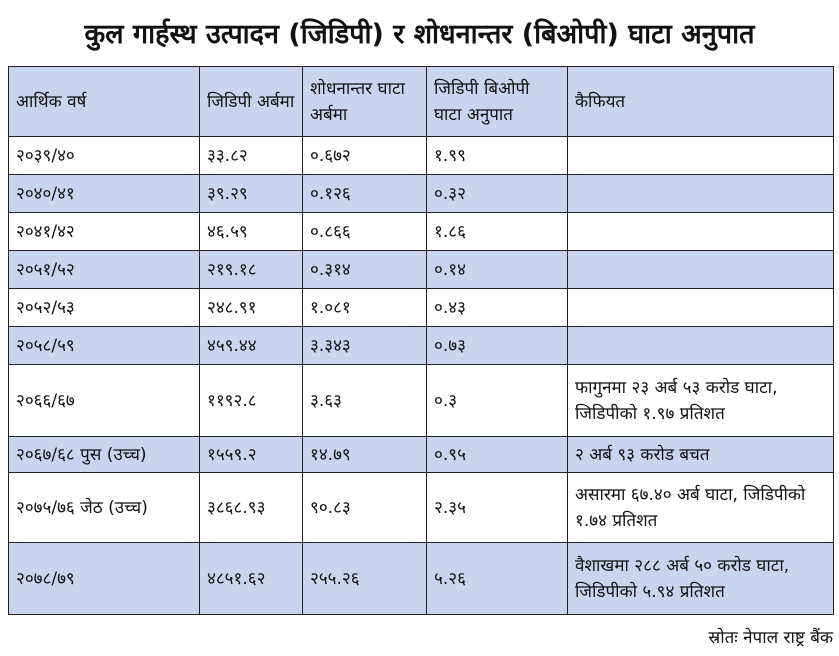  What do you see at coordinates (497, 101) in the screenshot?
I see `header-ratio: जिडिपी बिओपी घाटा अनुपात` at bounding box center [497, 101].